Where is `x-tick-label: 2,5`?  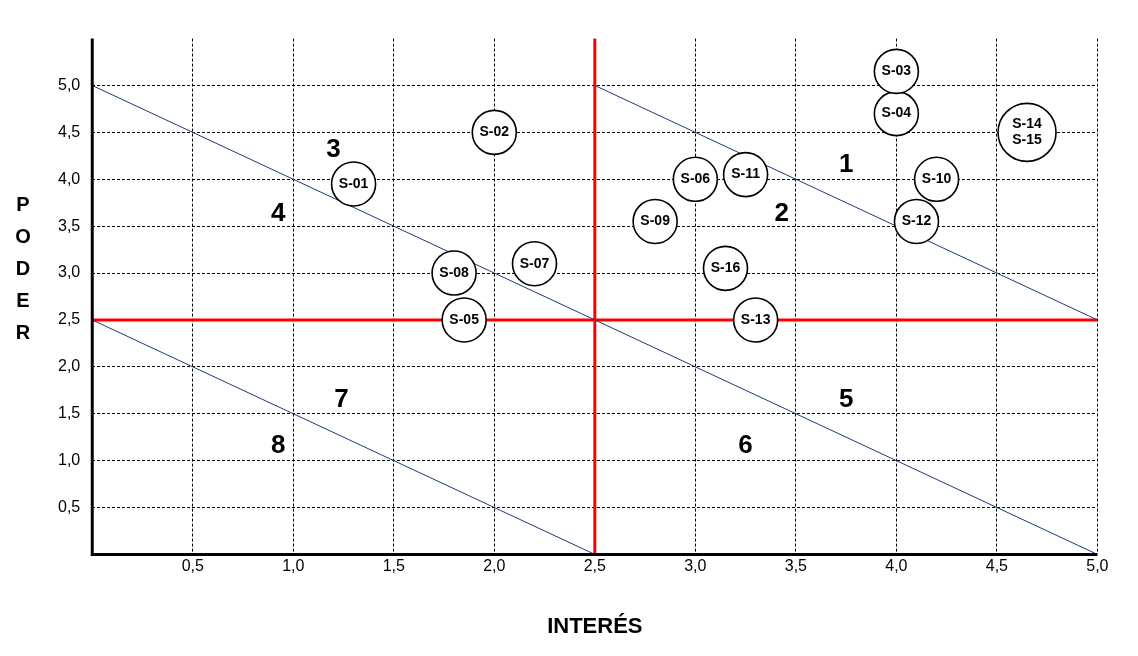
x-tick-label: 2,5 is located at coordinates (595, 566).